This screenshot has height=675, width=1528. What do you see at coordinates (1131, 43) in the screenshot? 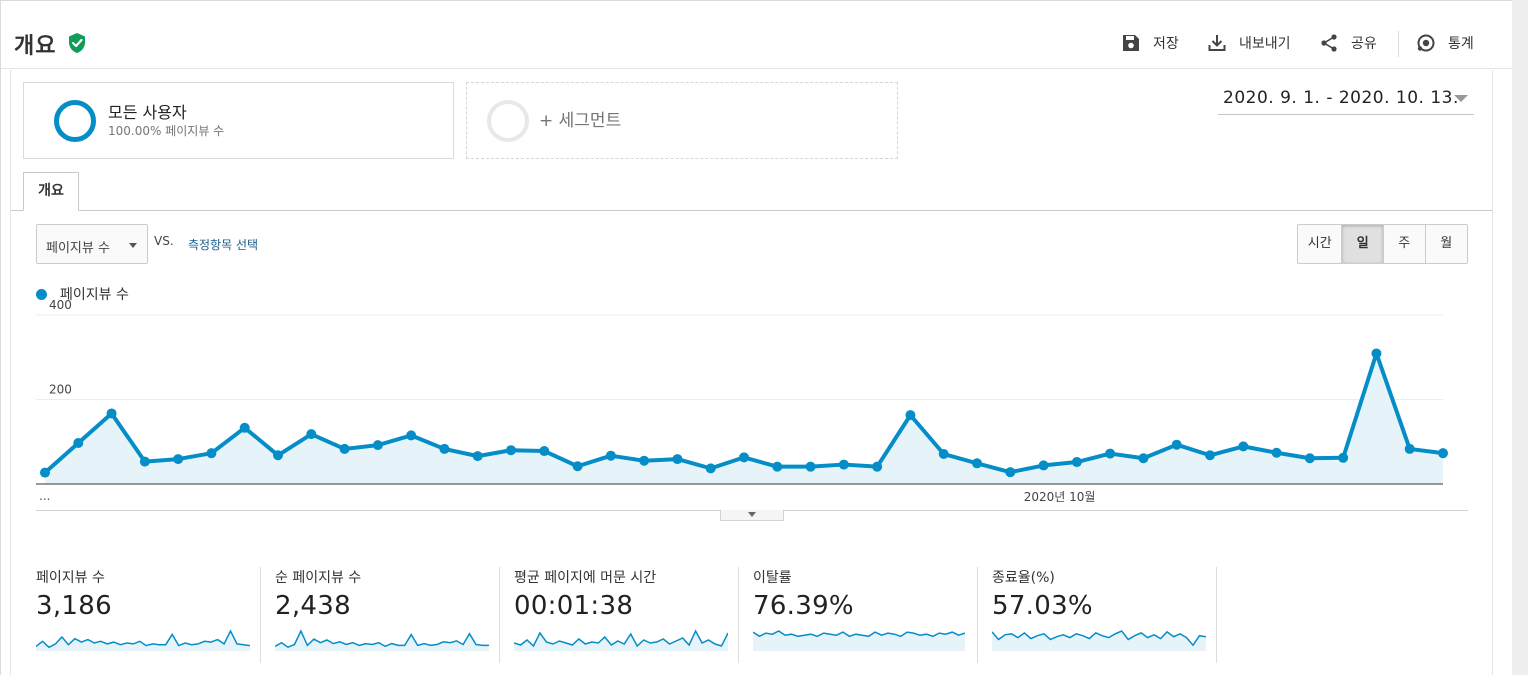
I see `save-icon` at bounding box center [1131, 43].